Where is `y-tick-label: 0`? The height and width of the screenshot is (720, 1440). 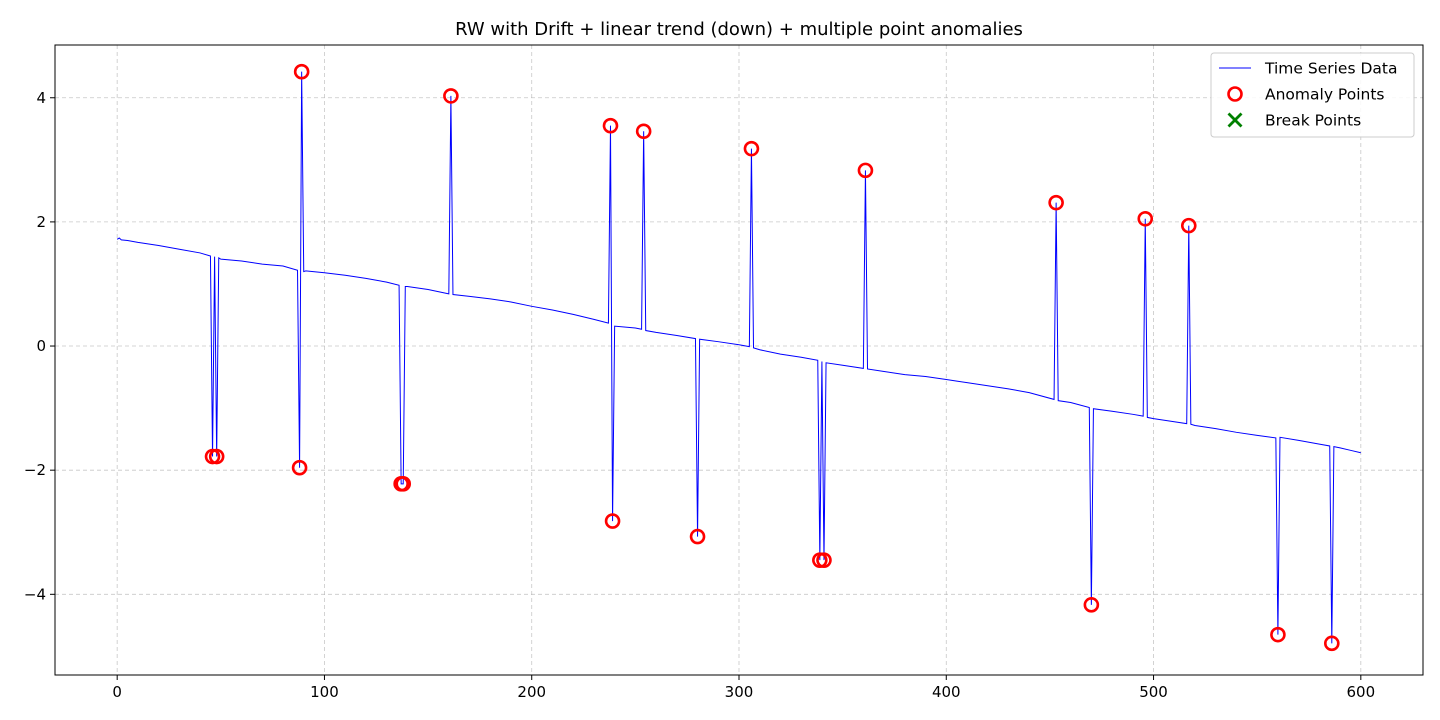
y-tick-label: 0 is located at coordinates (41, 346).